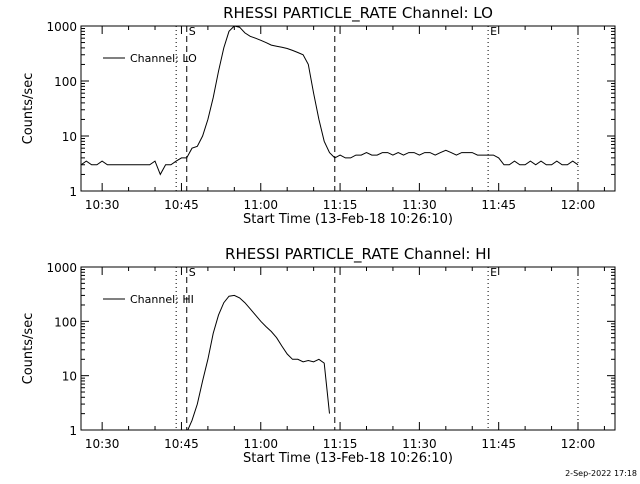 The image size is (640, 484). I want to click on date-stamp: 2-Sep-2022 17:18, so click(601, 473).